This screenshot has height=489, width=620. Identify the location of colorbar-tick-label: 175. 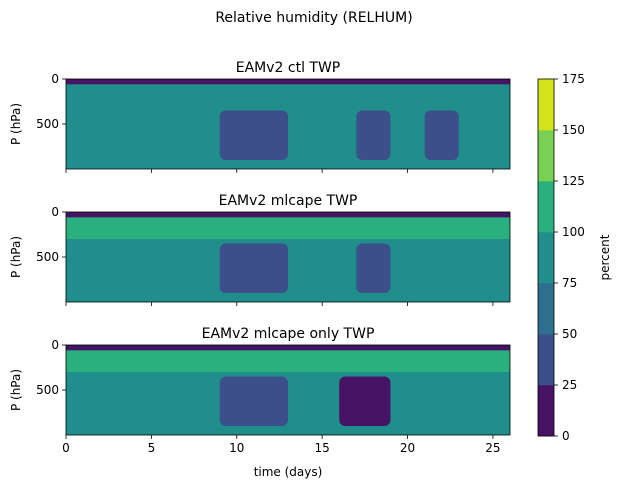
(573, 79).